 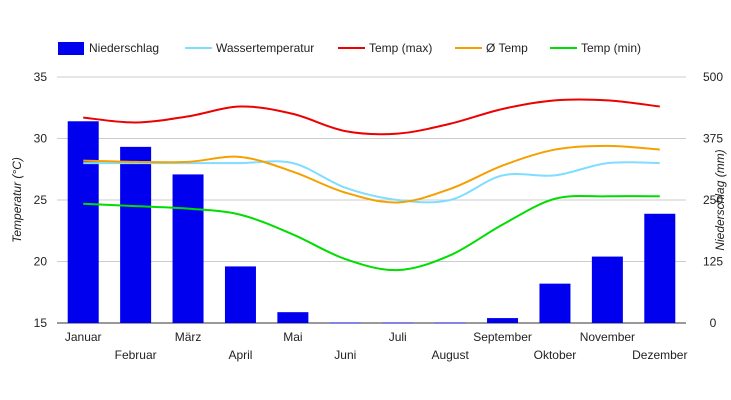 I want to click on bar-mai, so click(x=293, y=317).